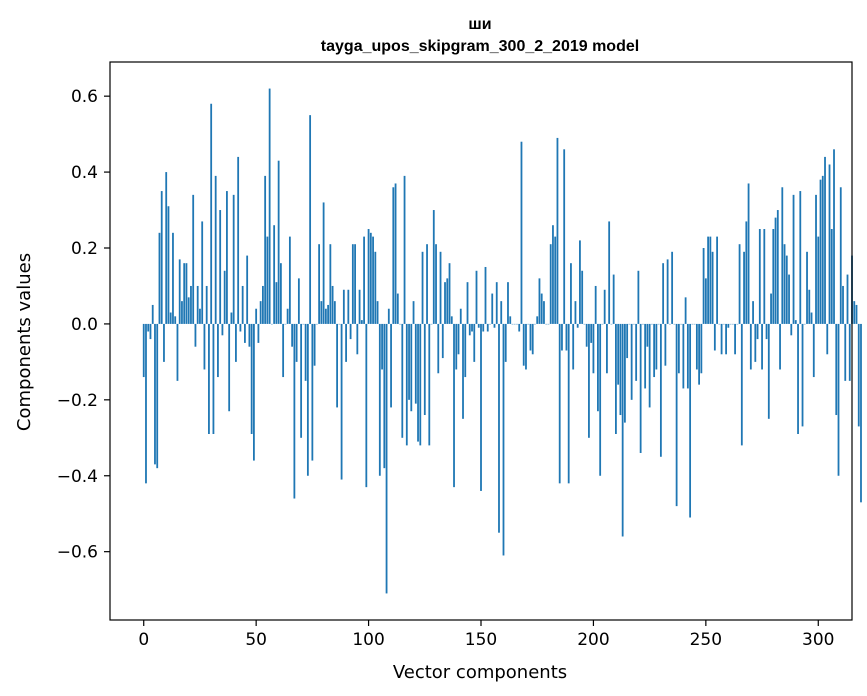  Describe the element at coordinates (368, 640) in the screenshot. I see `x-tick-label: 100` at that location.